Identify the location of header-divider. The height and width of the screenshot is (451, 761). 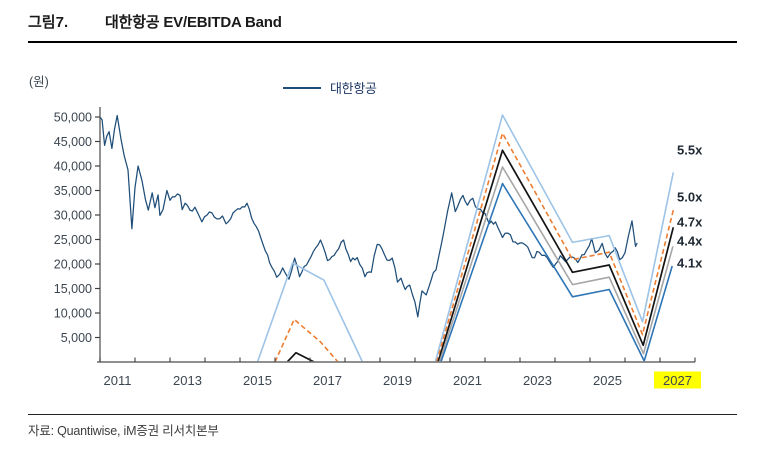
(382, 42).